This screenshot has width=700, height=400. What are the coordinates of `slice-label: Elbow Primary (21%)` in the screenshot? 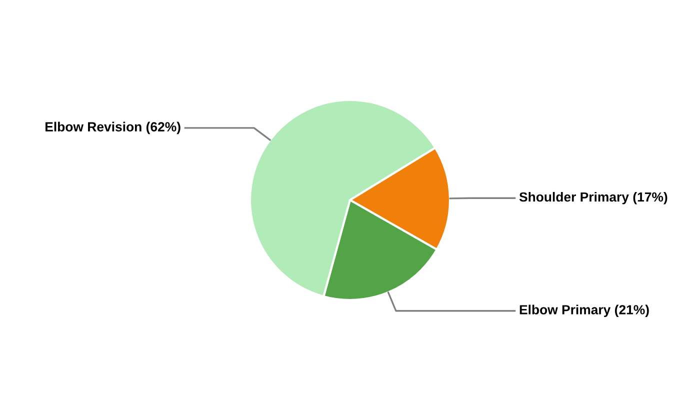 It's located at (584, 311).